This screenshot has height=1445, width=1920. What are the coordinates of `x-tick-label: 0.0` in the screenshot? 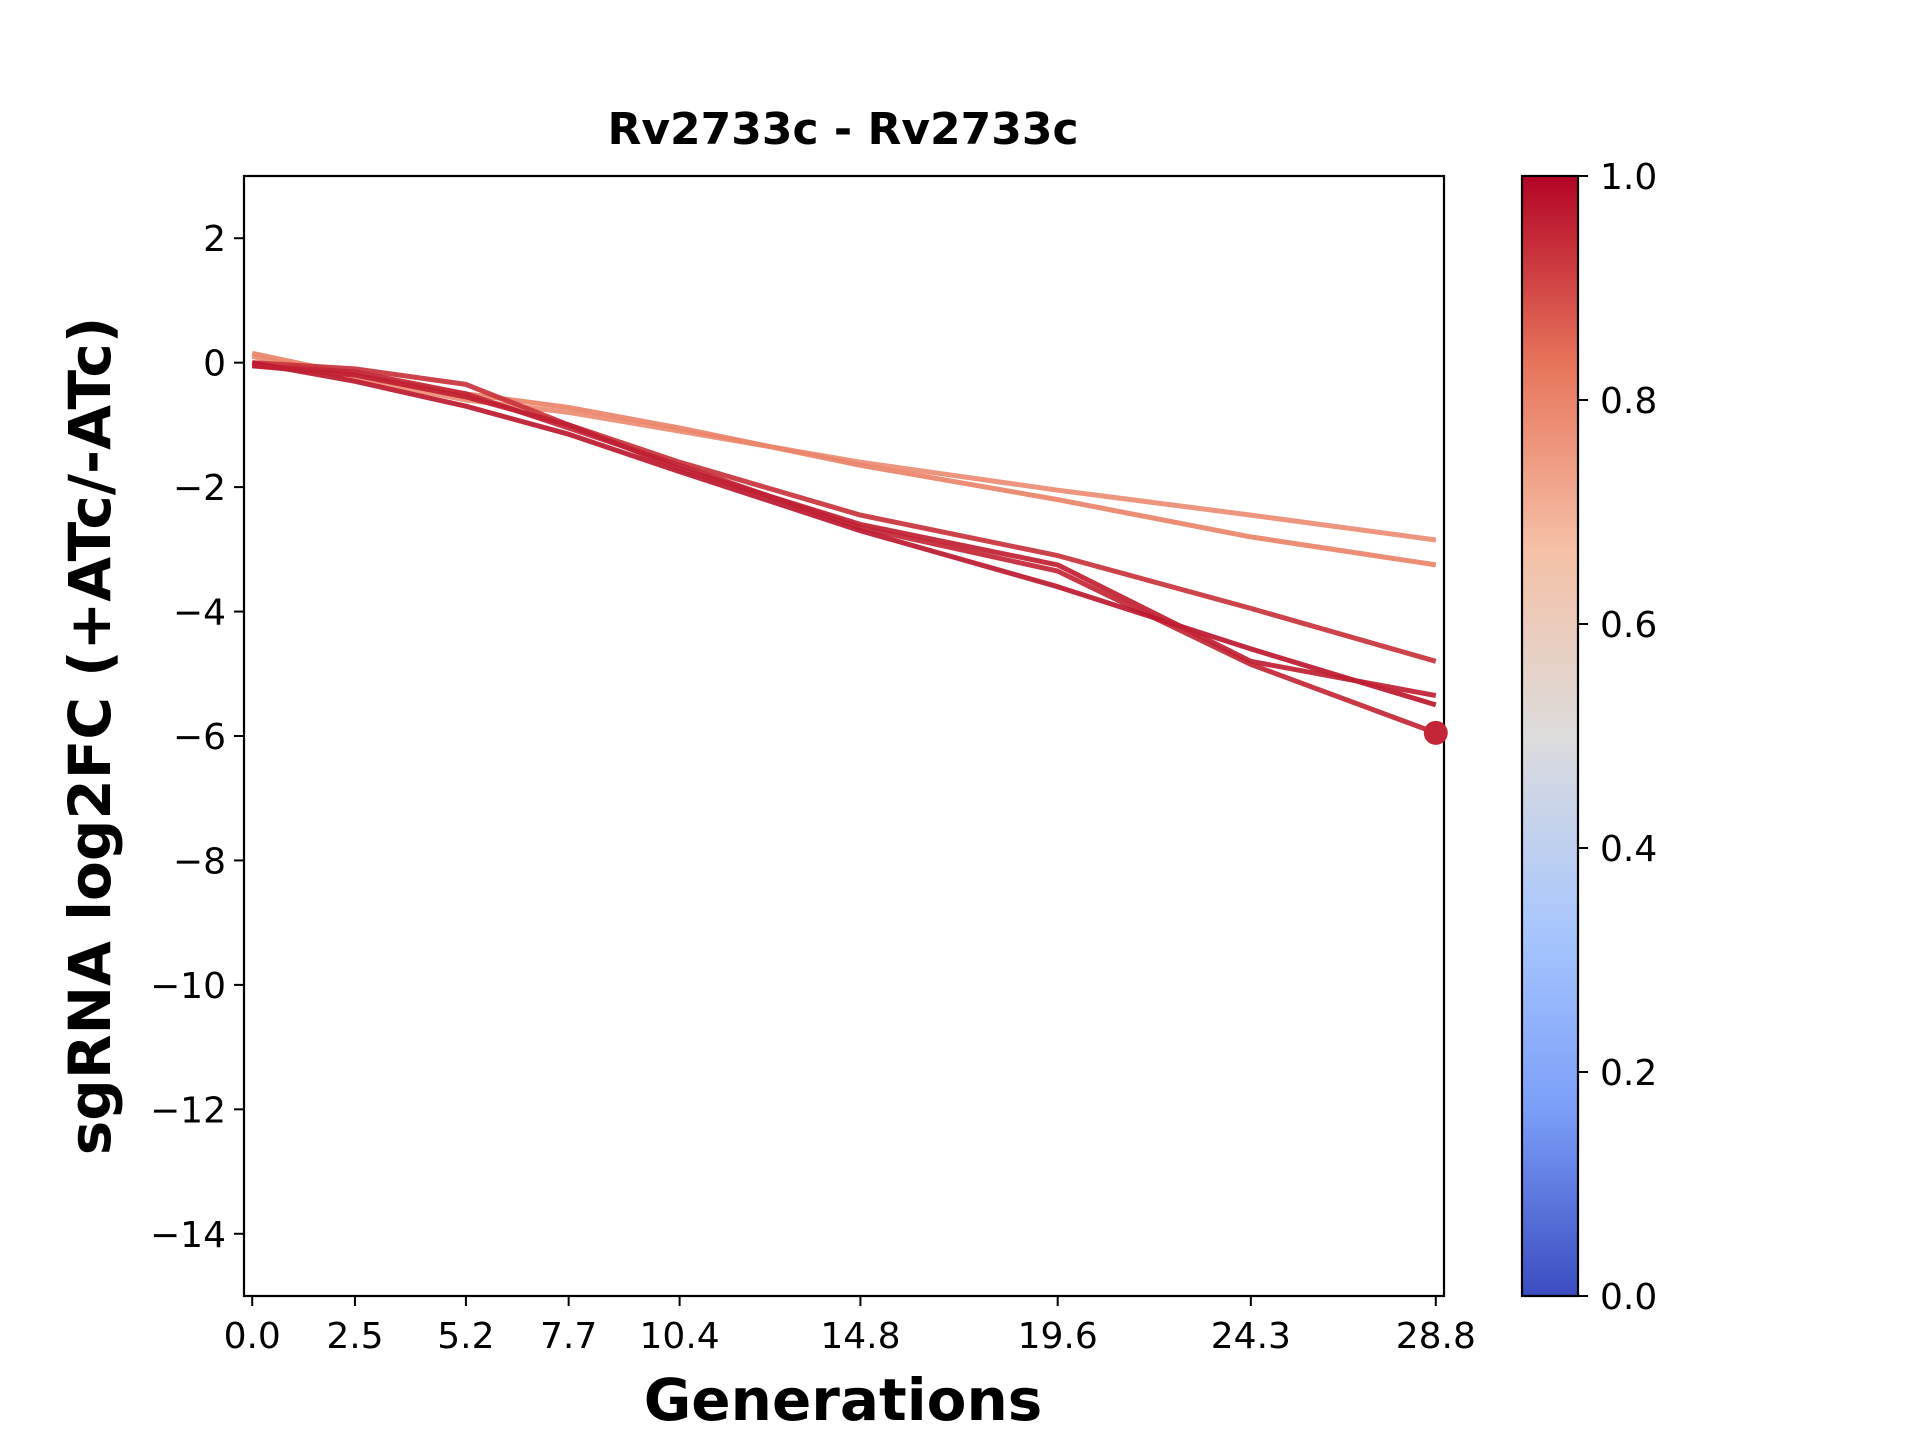 It's located at (252, 1336).